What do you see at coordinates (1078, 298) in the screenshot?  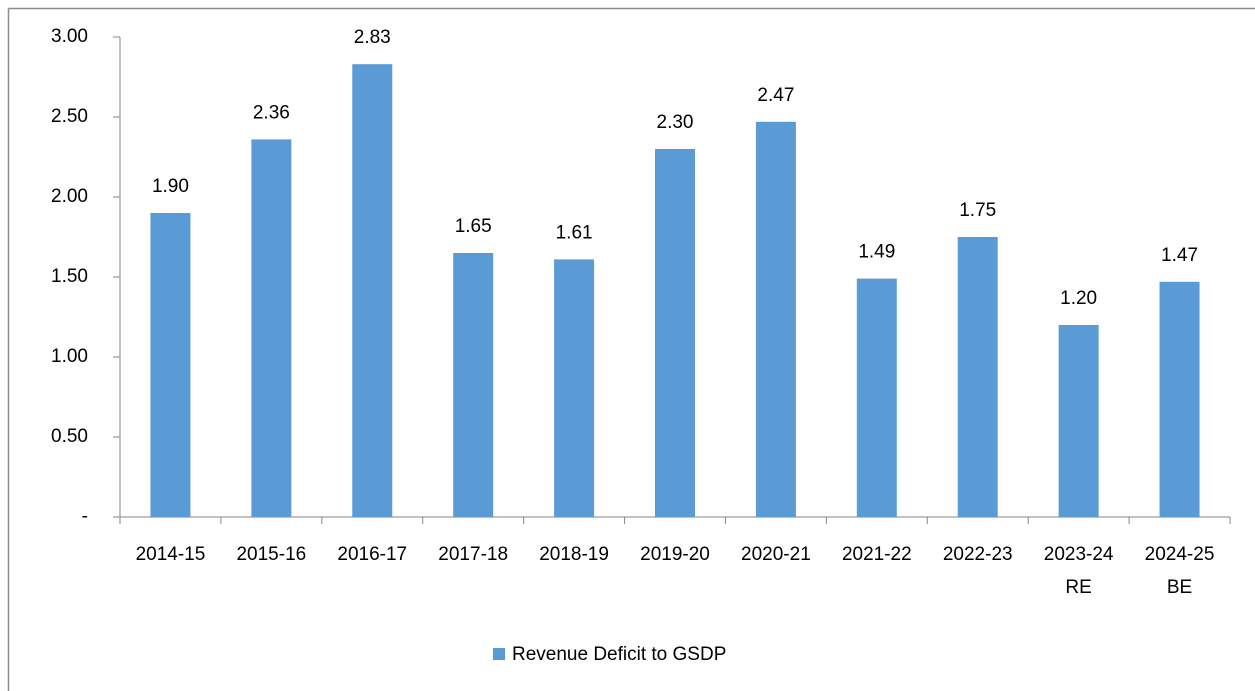 I see `data-label: 1.20` at bounding box center [1078, 298].